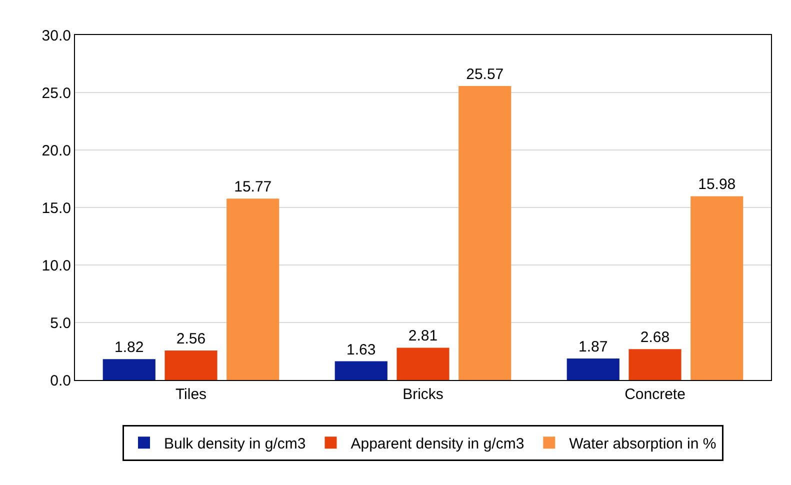 This screenshot has height=485, width=791. Describe the element at coordinates (56, 208) in the screenshot. I see `y-tick-label: 15.0` at that location.